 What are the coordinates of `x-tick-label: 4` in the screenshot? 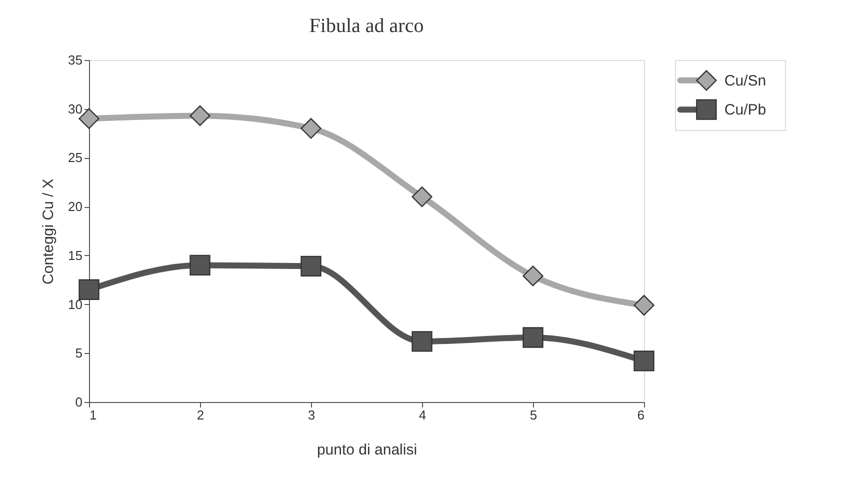 It's located at (422, 415).